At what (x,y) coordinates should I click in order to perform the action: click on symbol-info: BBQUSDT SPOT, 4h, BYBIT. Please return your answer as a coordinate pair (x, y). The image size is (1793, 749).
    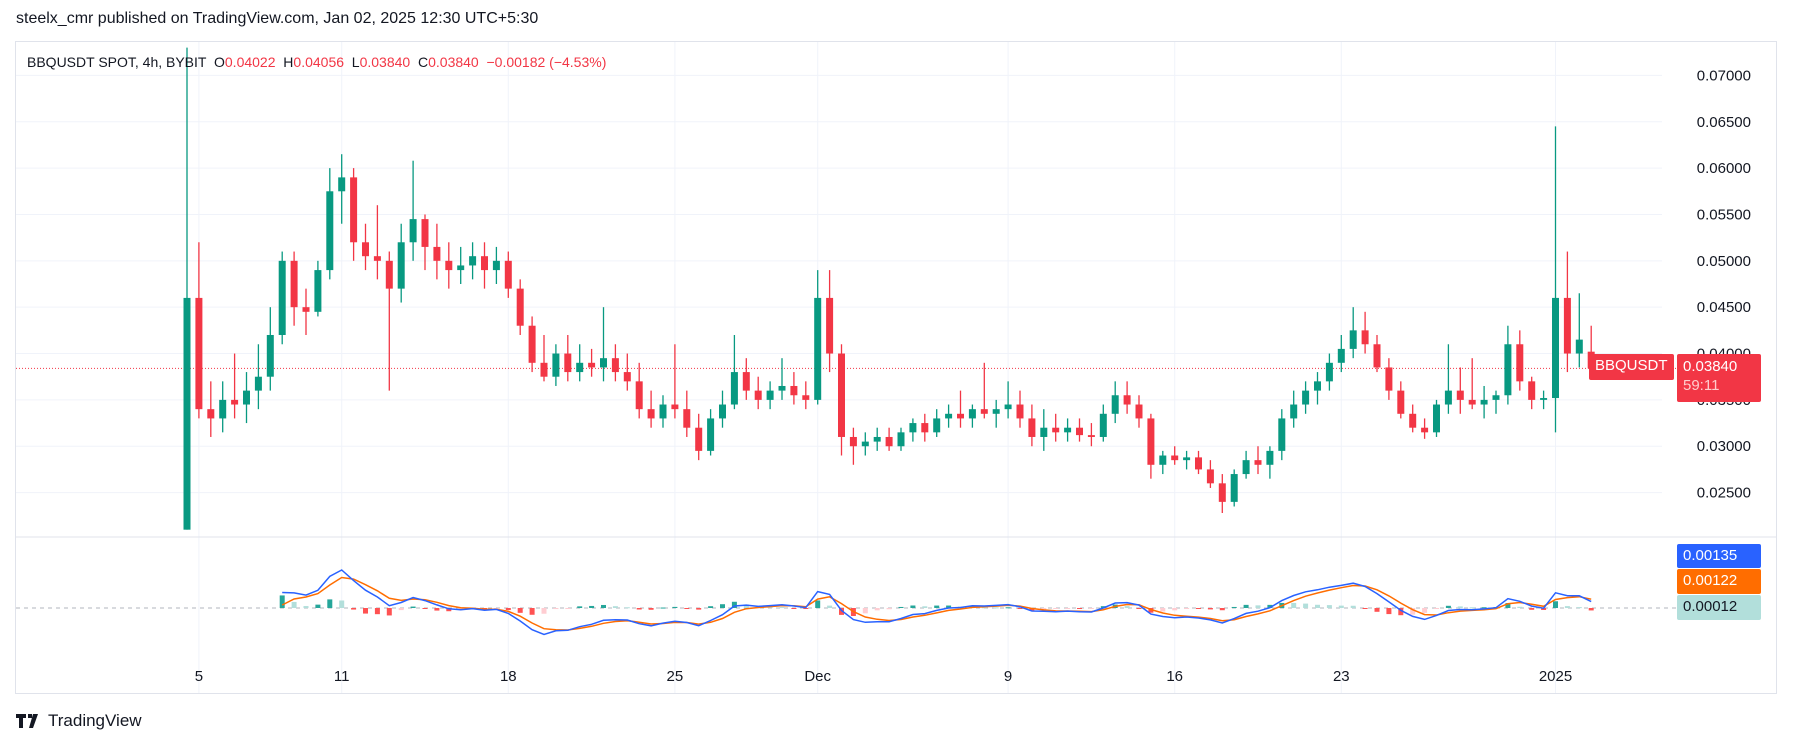
    Looking at the image, I should click on (117, 62).